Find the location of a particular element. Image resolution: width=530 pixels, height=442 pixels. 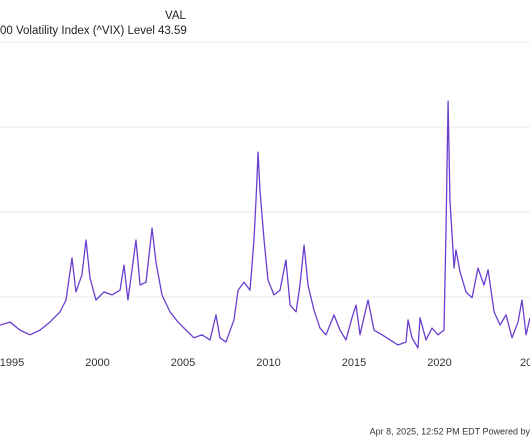

x-tick-label: 2020 is located at coordinates (439, 363).